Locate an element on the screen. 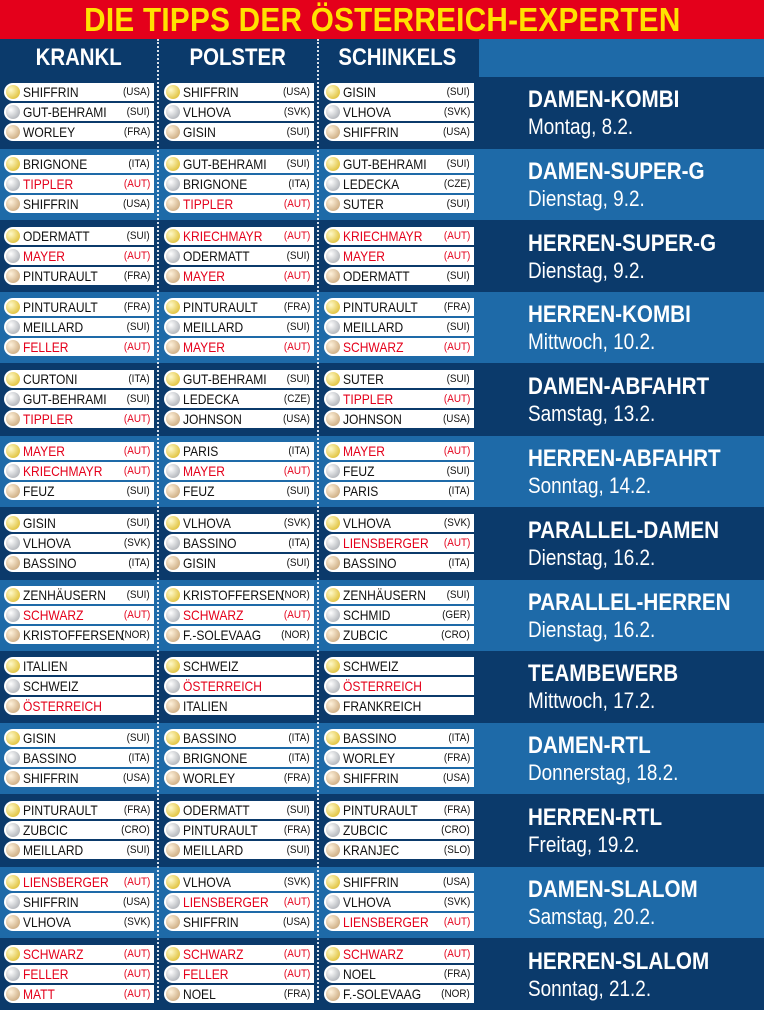 The width and height of the screenshot is (764, 1010). nation-code: (CRO) is located at coordinates (455, 634).